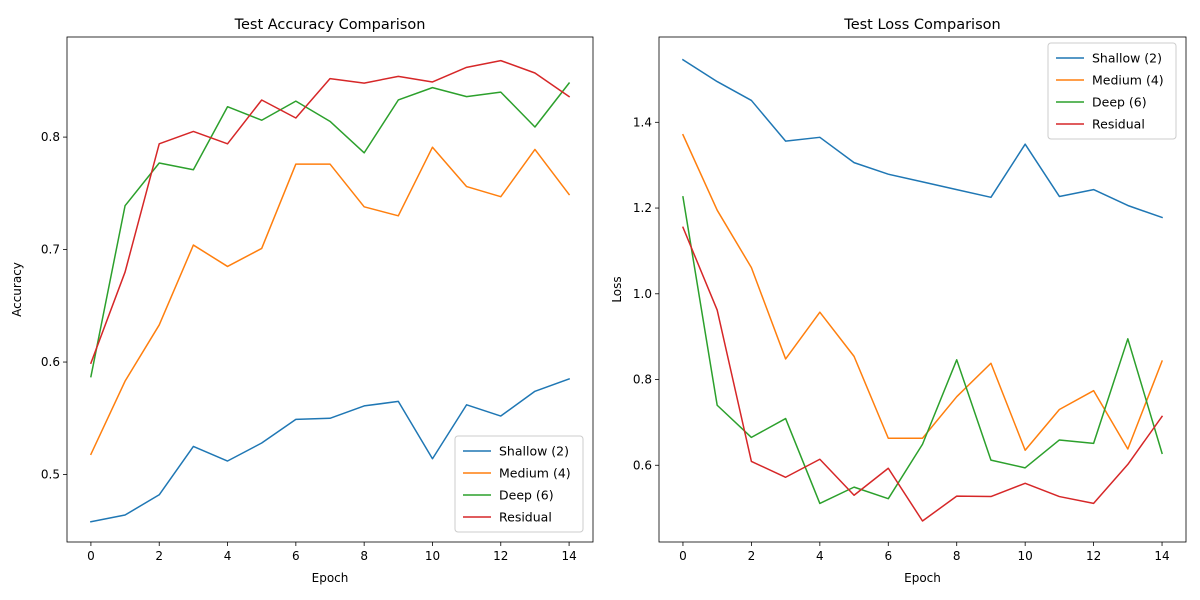 The image size is (1200, 600). Describe the element at coordinates (642, 208) in the screenshot. I see `y-tick-label: 1.2` at that location.